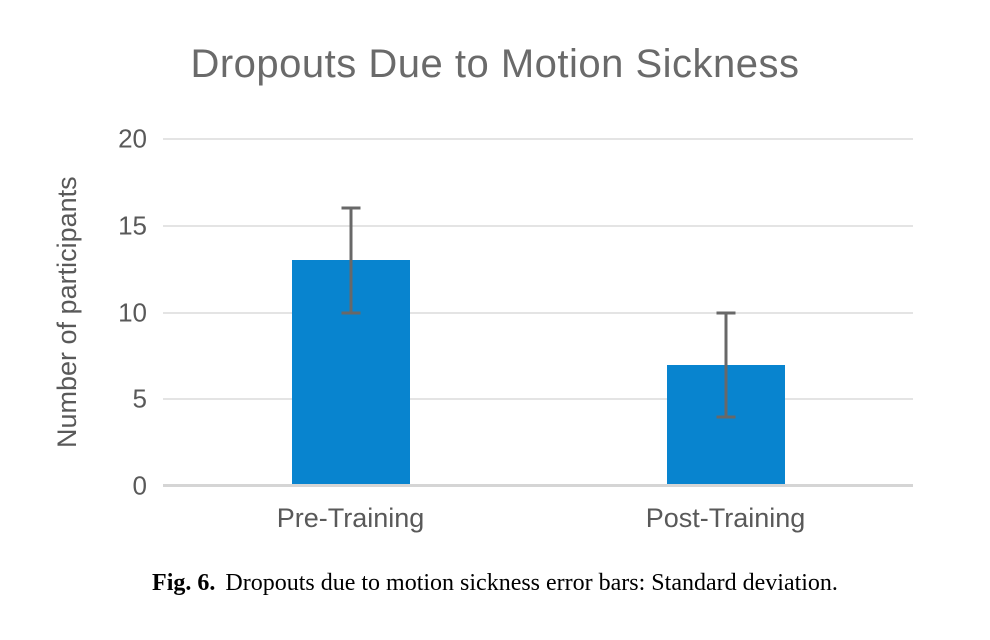  Describe the element at coordinates (725, 518) in the screenshot. I see `x-category-label-post-training: Post-Training` at that location.